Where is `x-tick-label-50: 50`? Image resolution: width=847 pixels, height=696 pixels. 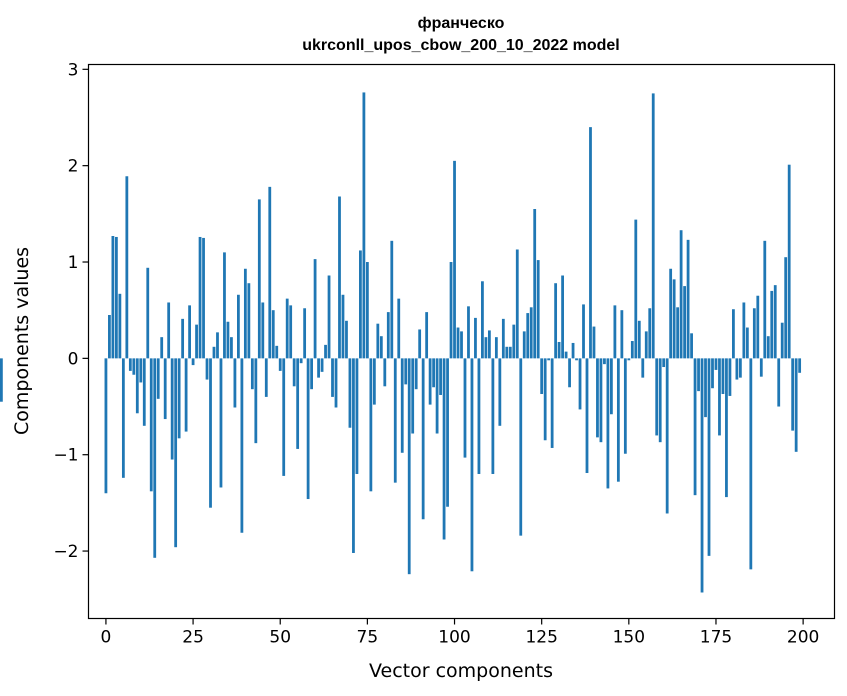 x-tick-label-50: 50 is located at coordinates (280, 638).